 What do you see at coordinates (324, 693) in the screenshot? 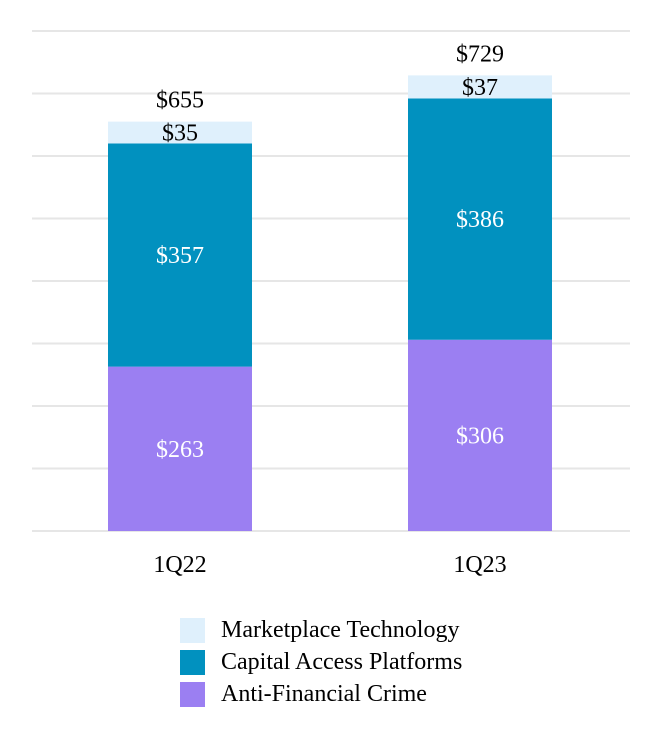
I see `legend-label: Anti-Financial Crime` at bounding box center [324, 693].